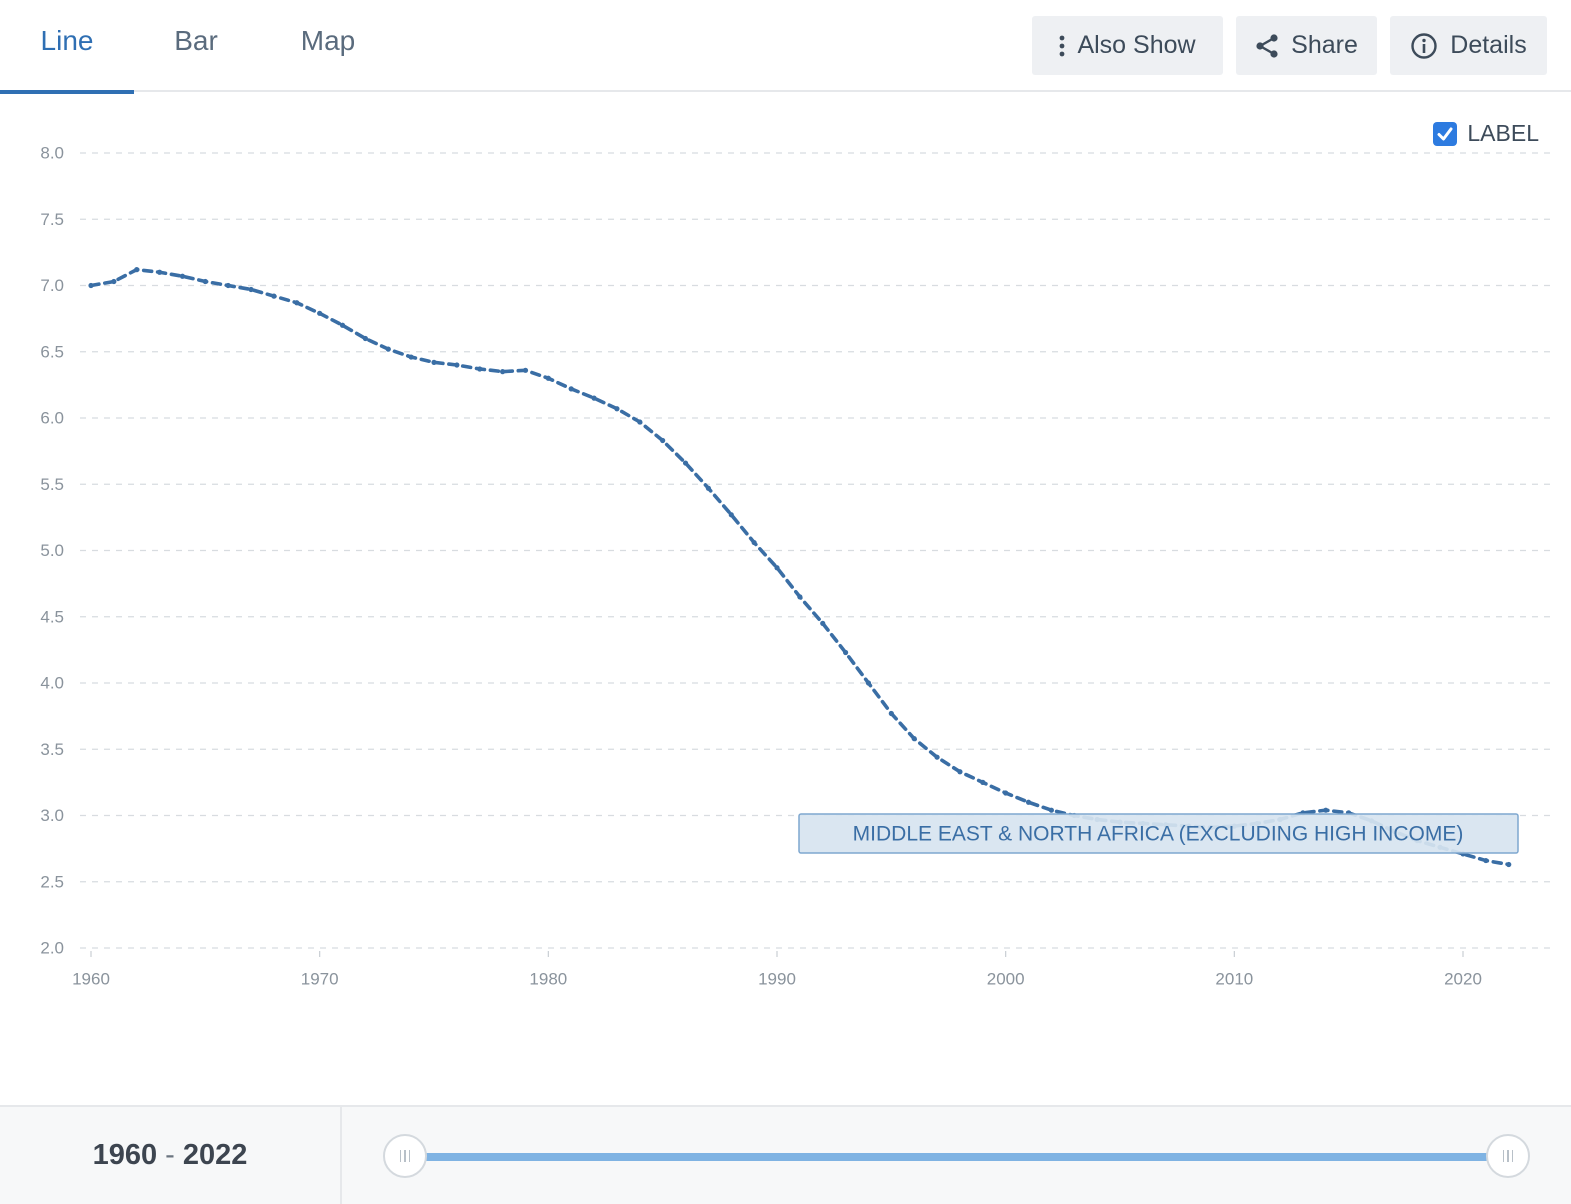 Image resolution: width=1571 pixels, height=1204 pixels. I want to click on info-icon, so click(1424, 46).